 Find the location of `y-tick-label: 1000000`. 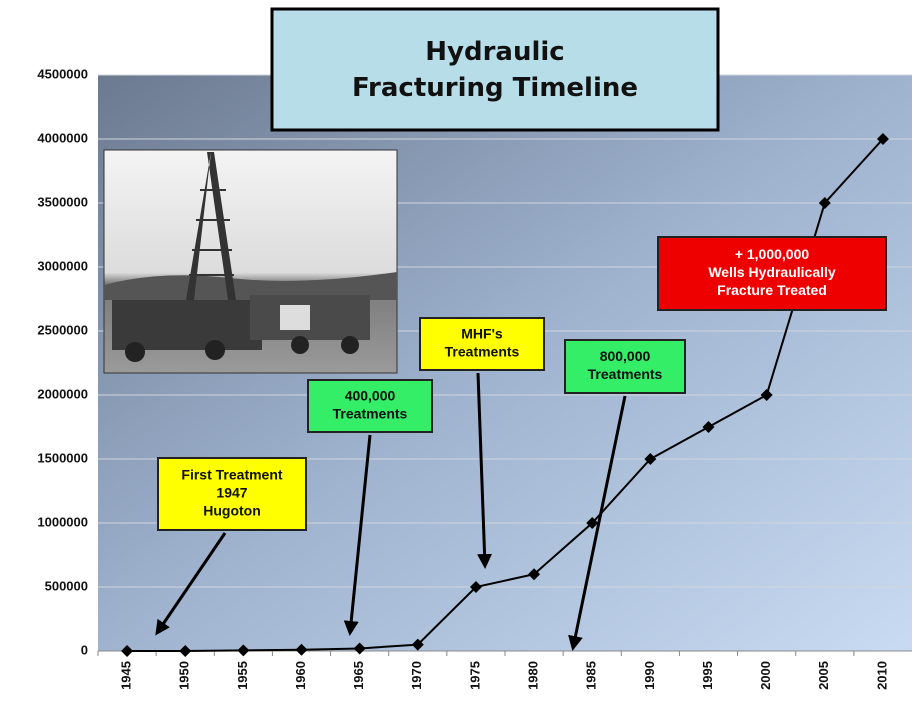

y-tick-label: 1000000 is located at coordinates (62, 521).